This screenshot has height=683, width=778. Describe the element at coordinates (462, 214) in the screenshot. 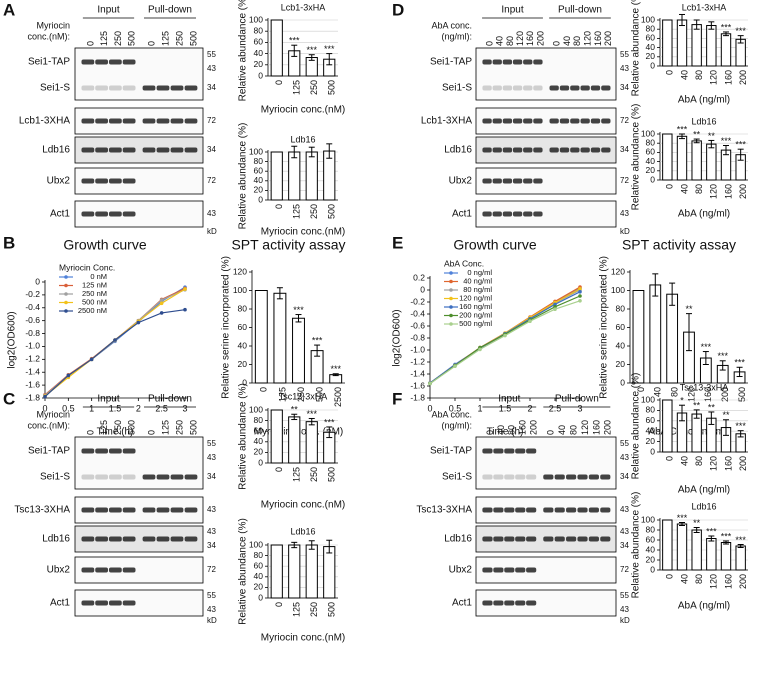

I see `row-label: Act1` at that location.